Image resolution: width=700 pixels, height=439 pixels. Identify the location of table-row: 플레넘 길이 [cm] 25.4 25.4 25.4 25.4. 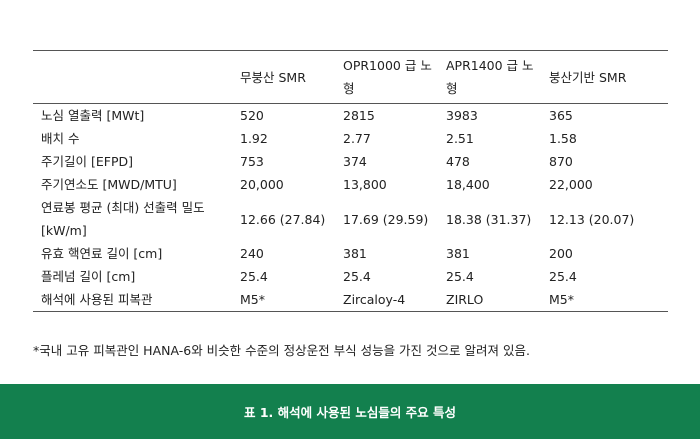
(350, 276).